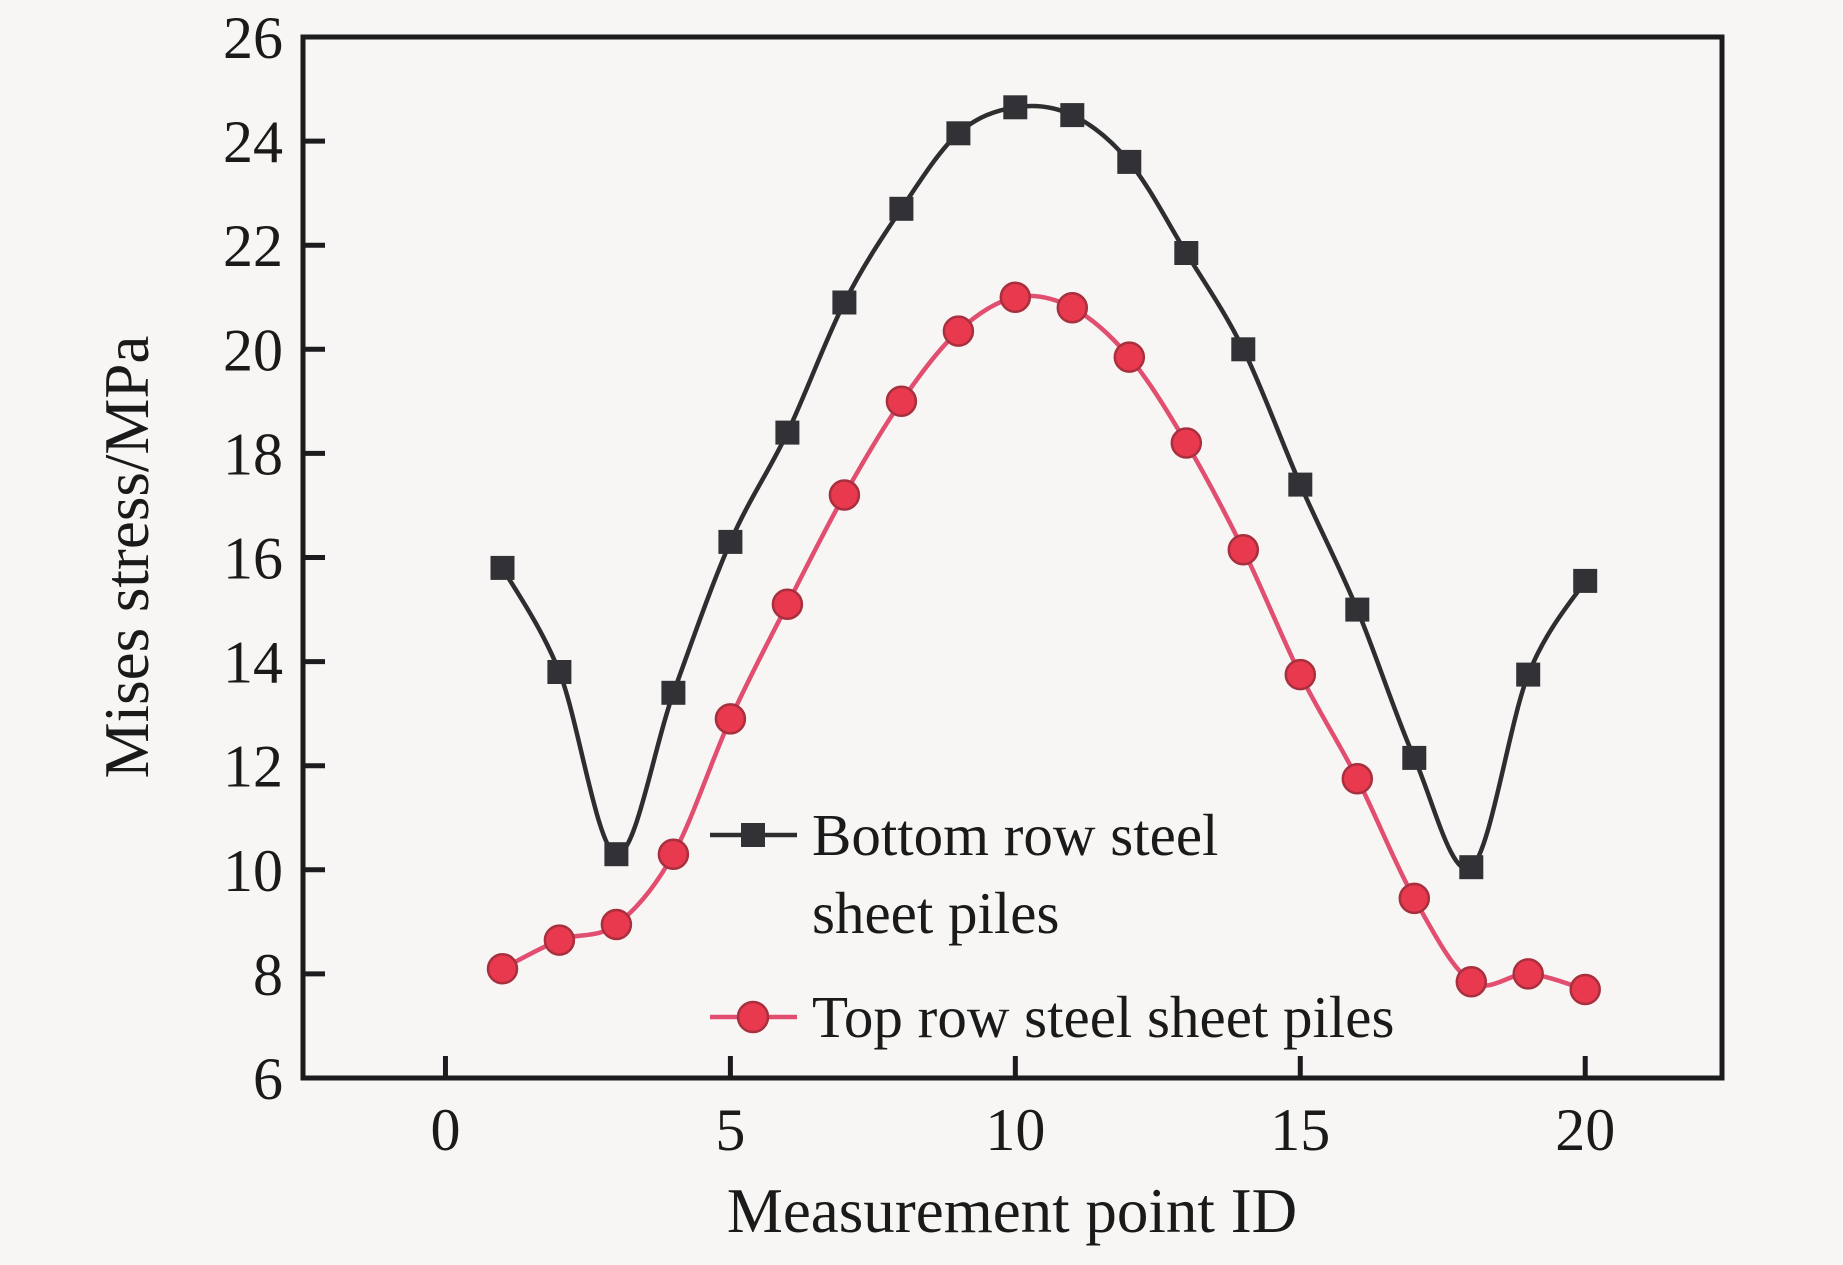 The width and height of the screenshot is (1843, 1265). I want to click on legend-label-bottom-line2: sheet piles, so click(935, 913).